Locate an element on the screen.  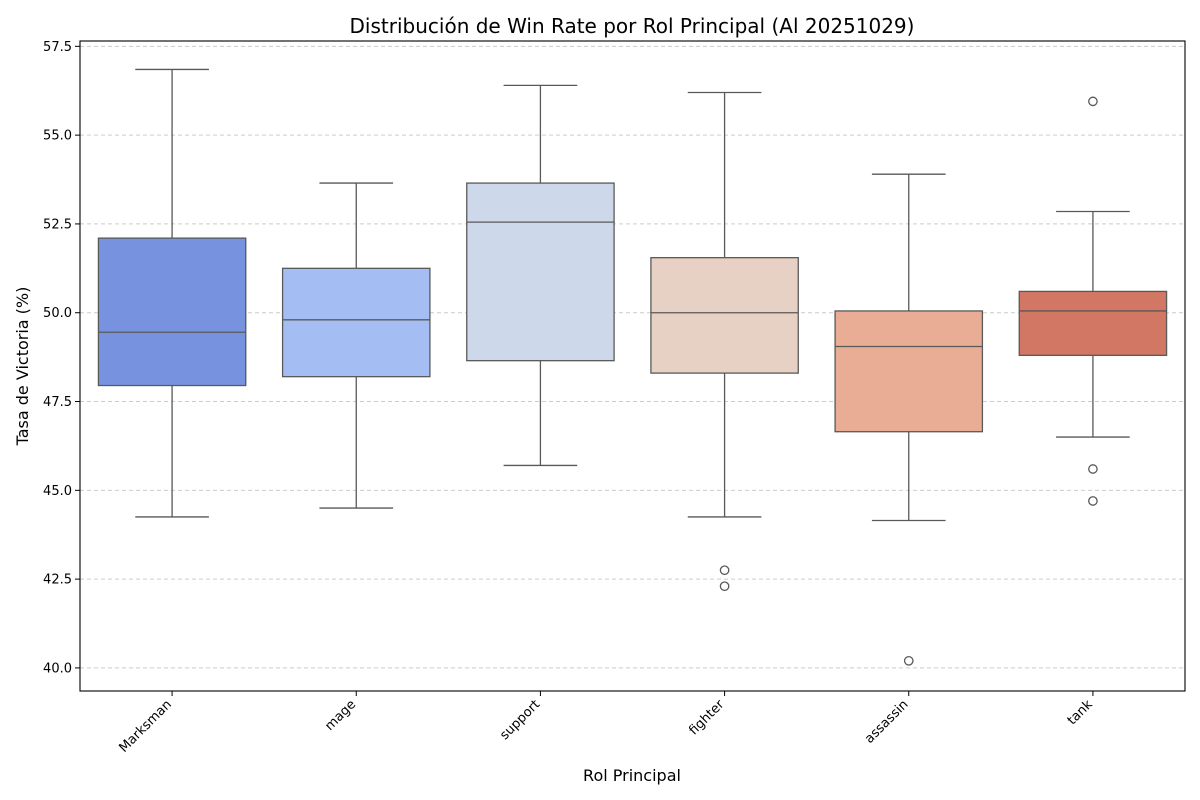
box-group-tank is located at coordinates (1093, 301).